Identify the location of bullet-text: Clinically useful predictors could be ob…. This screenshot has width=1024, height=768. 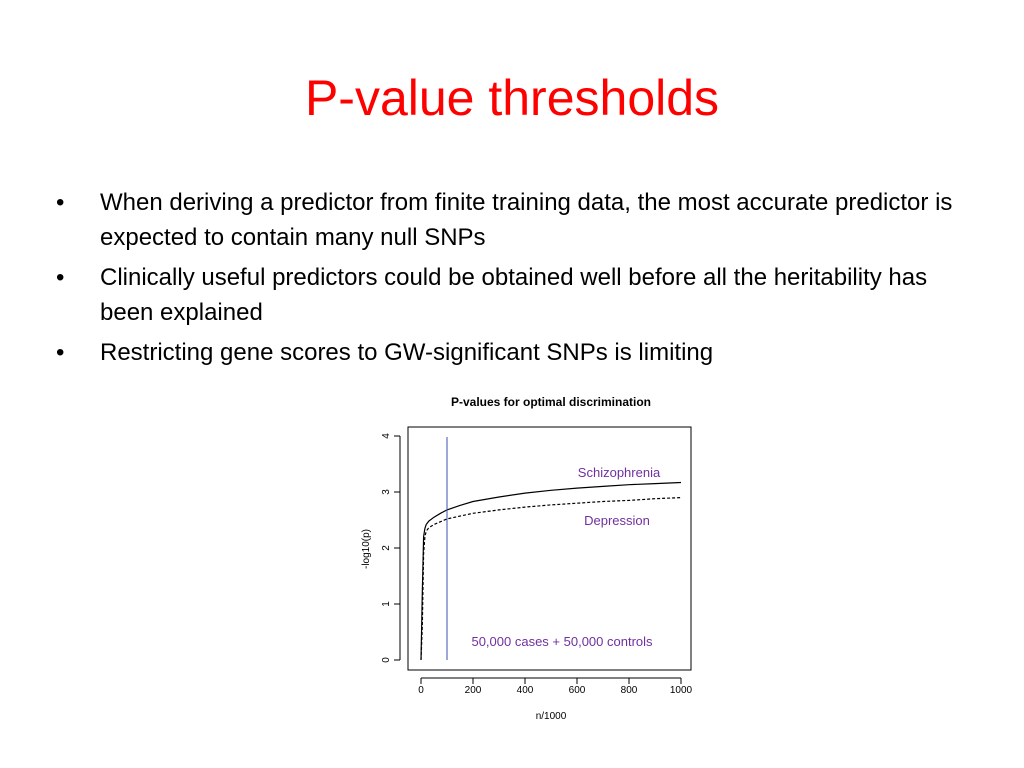
(514, 295).